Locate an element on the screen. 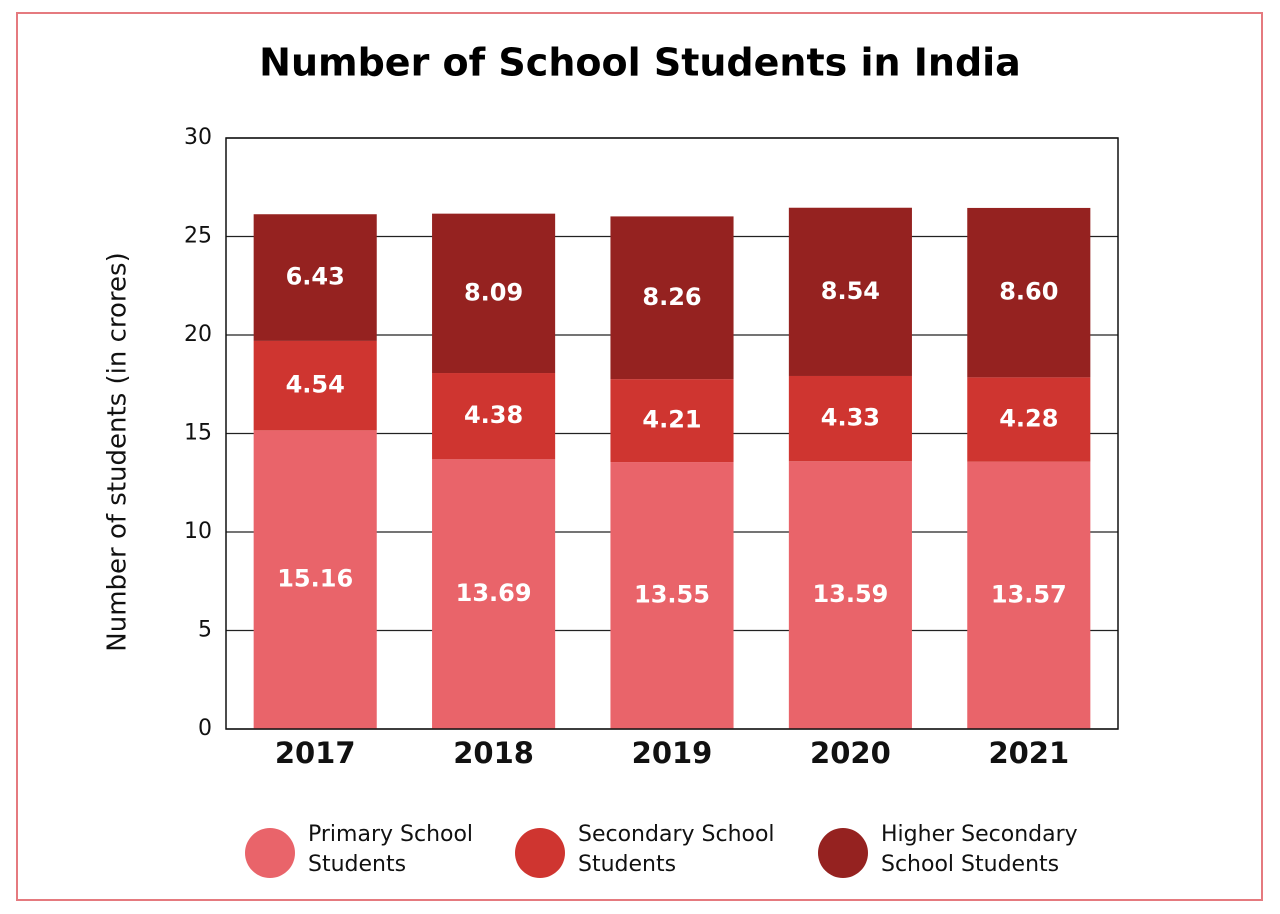  y-axis-label: Number of students (in crores) is located at coordinates (118, 451).